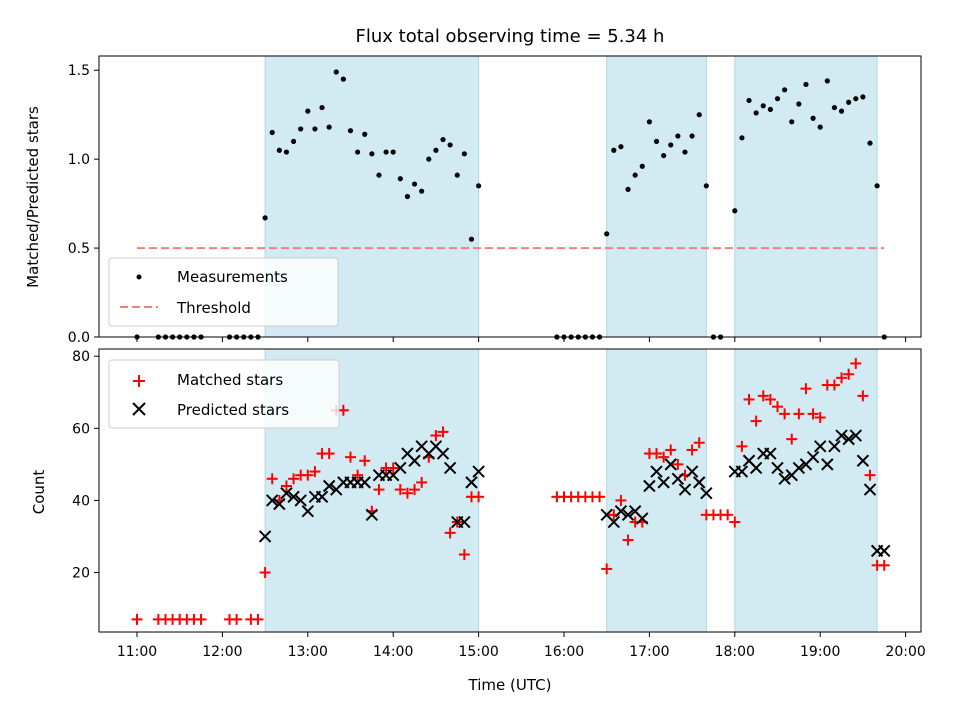  Describe the element at coordinates (81, 357) in the screenshot. I see `bottom-y-tick-label: 80` at that location.